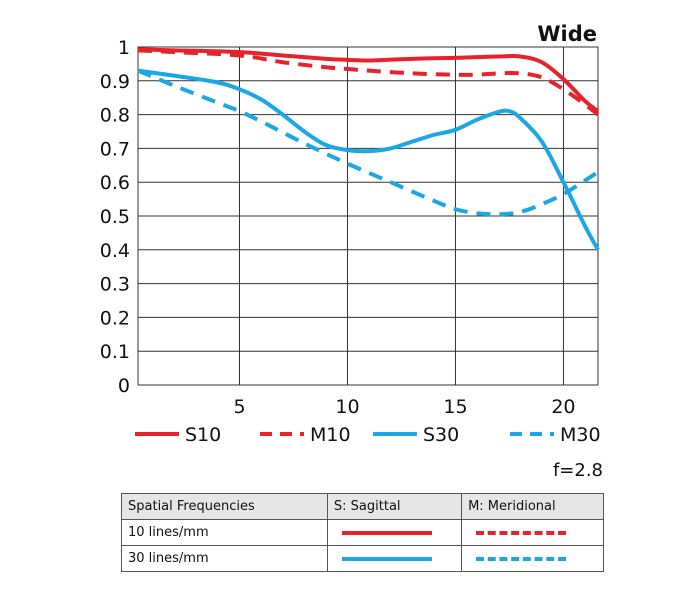 Image resolution: width=700 pixels, height=595 pixels. Describe the element at coordinates (115, 116) in the screenshot. I see `y-tick-label: 0.8` at that location.